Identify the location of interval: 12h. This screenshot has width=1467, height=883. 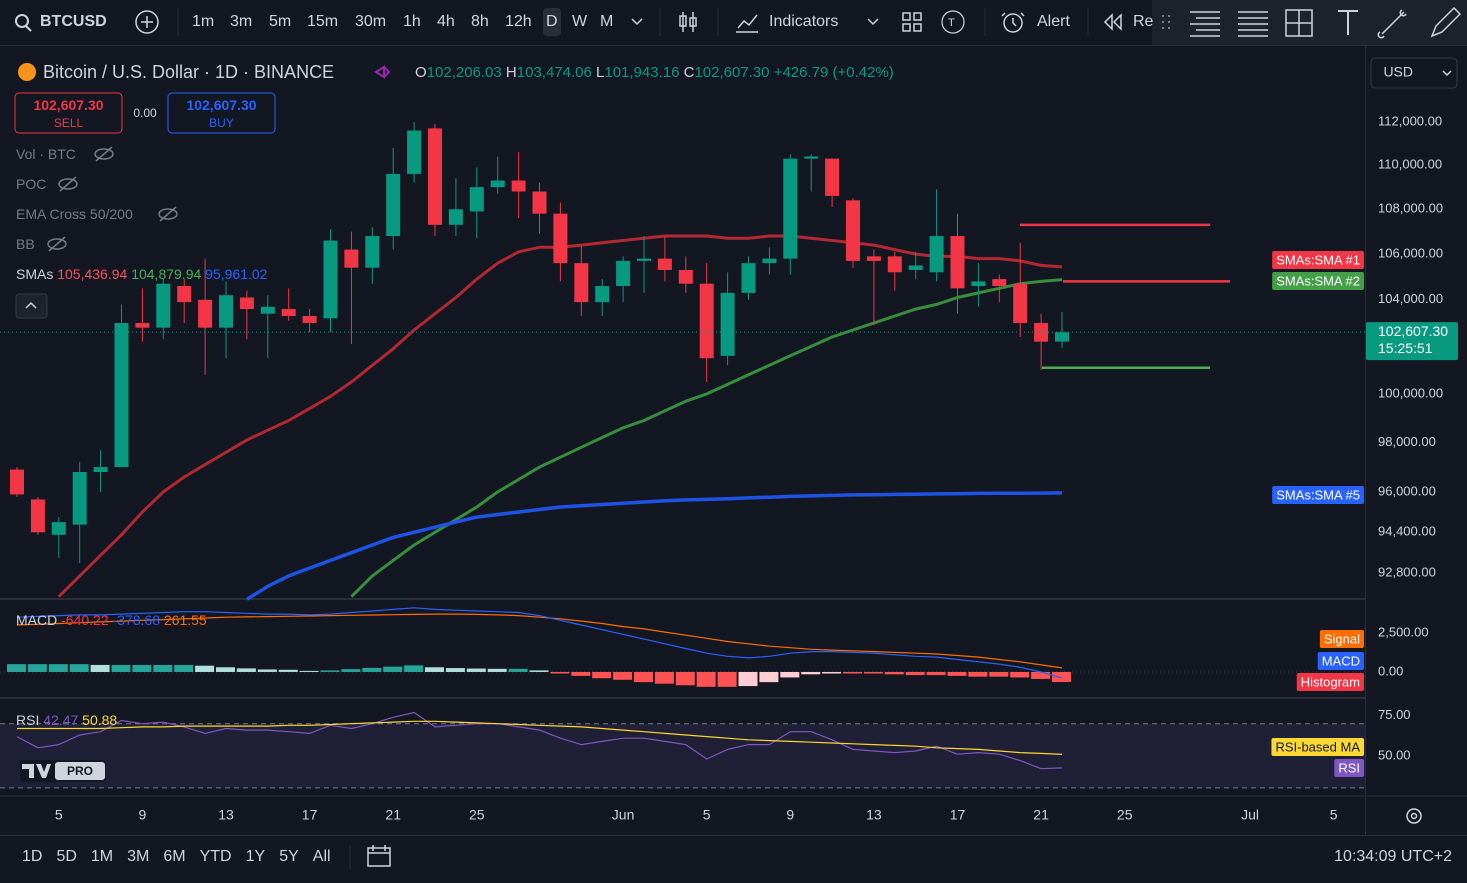
(518, 21).